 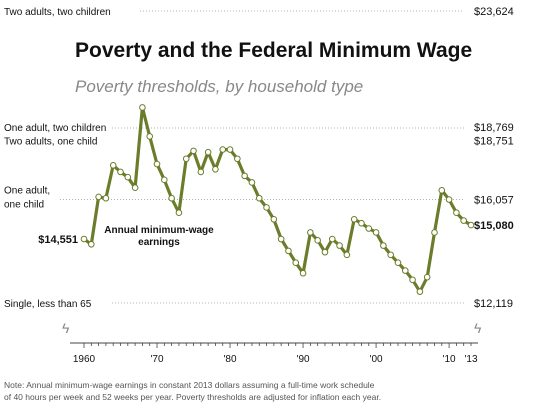 What do you see at coordinates (159, 242) in the screenshot?
I see `series-annotation-line2: earnings` at bounding box center [159, 242].